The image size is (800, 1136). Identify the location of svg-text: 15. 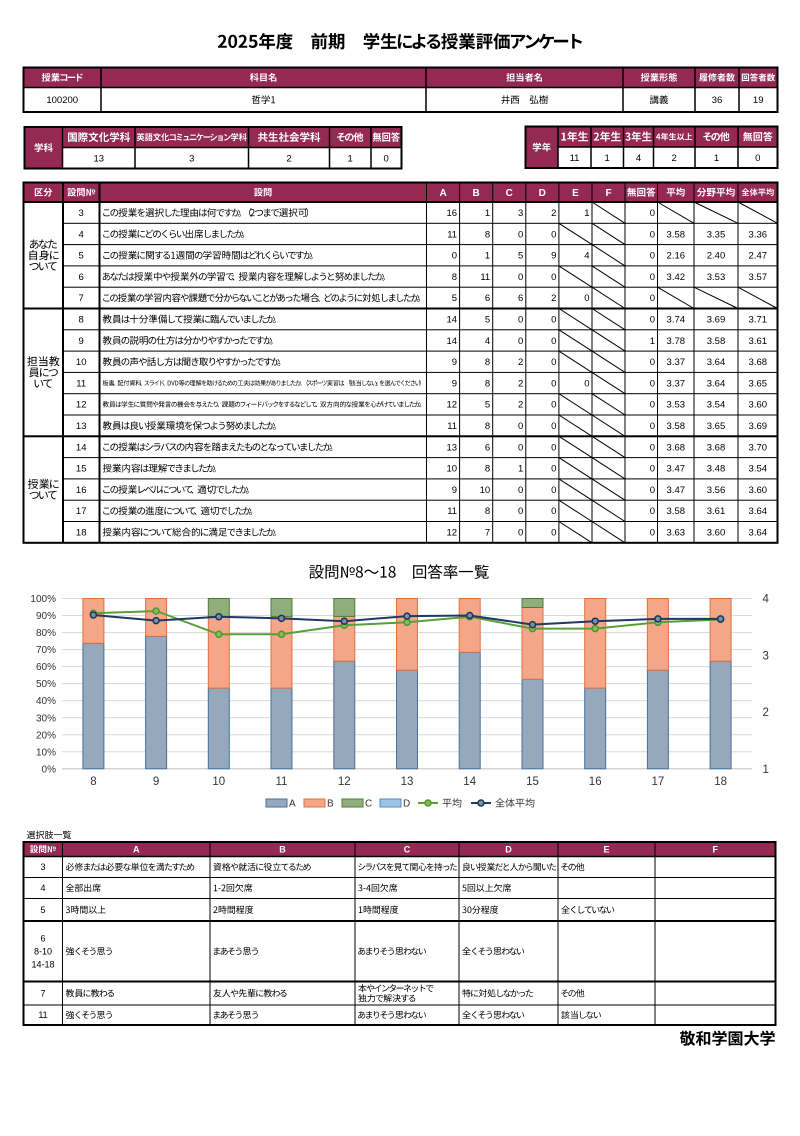
(81, 469).